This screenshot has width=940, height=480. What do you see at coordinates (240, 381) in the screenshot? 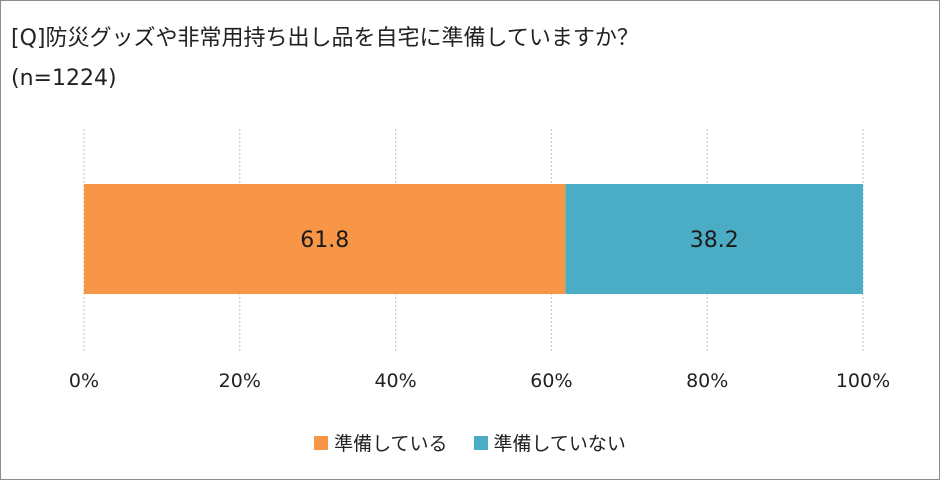
I see `x-tick-label-1: 20%` at bounding box center [240, 381].